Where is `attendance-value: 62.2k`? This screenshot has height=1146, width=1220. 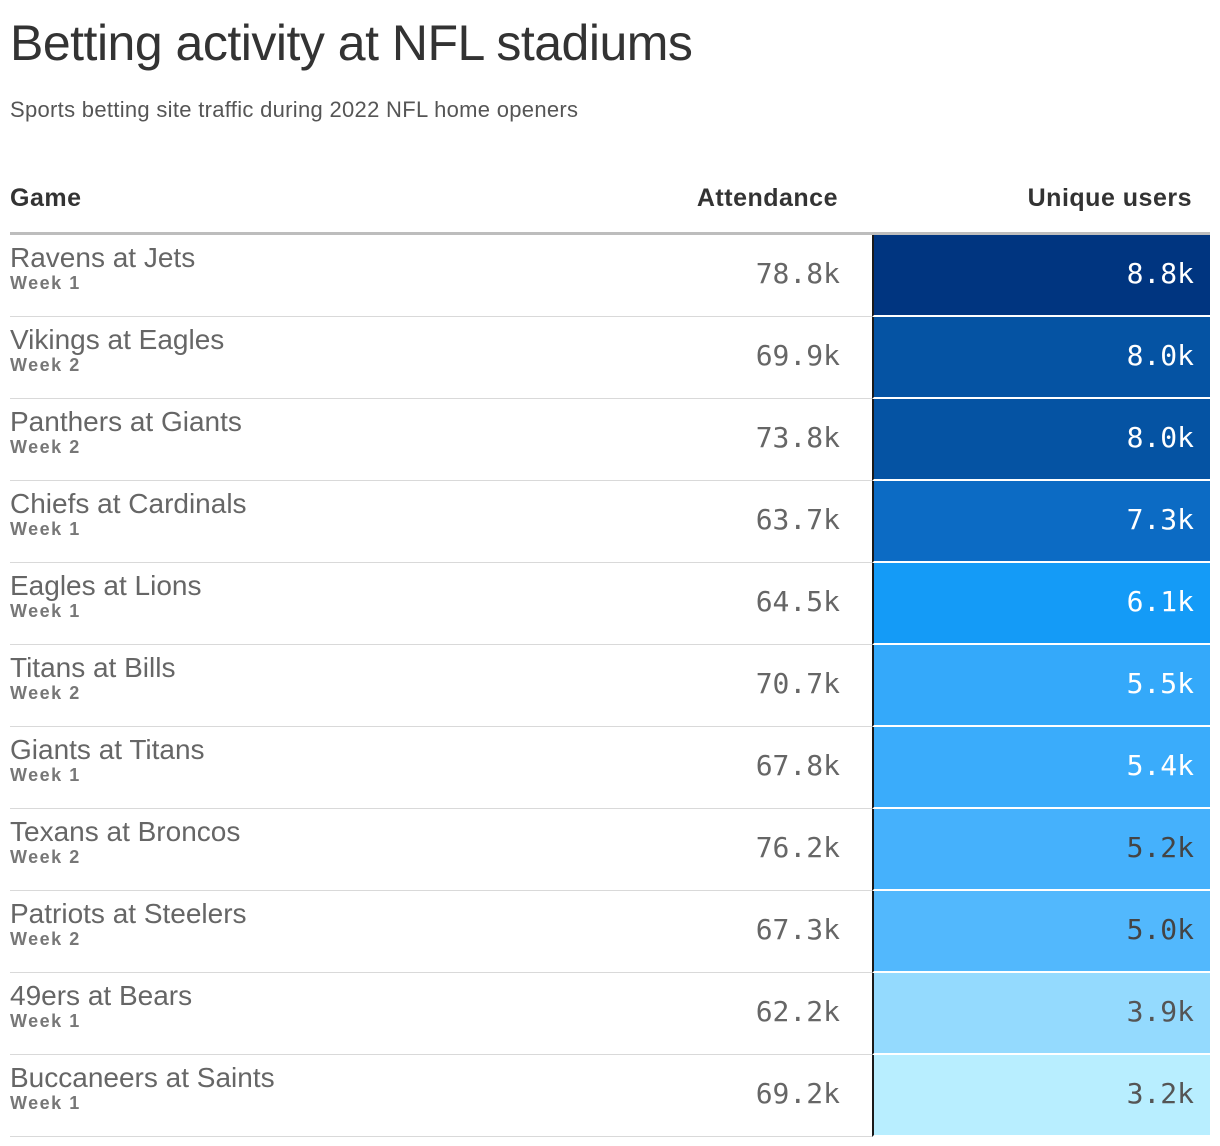 attendance-value: 62.2k is located at coordinates (797, 1011).